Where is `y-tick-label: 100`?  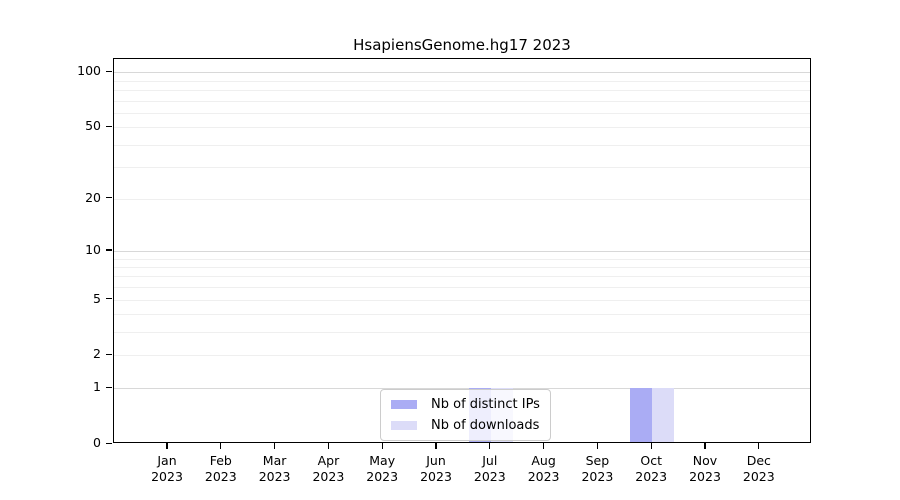
y-tick-label: 100 is located at coordinates (89, 71).